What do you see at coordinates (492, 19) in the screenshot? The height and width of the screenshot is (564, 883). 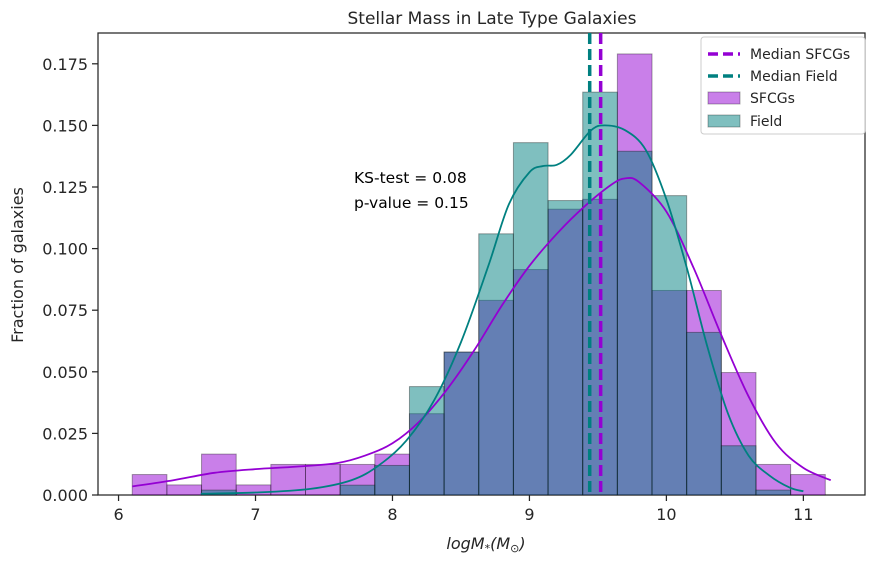 I see `chart-title: Stellar Mass in Late Type Galaxies` at bounding box center [492, 19].